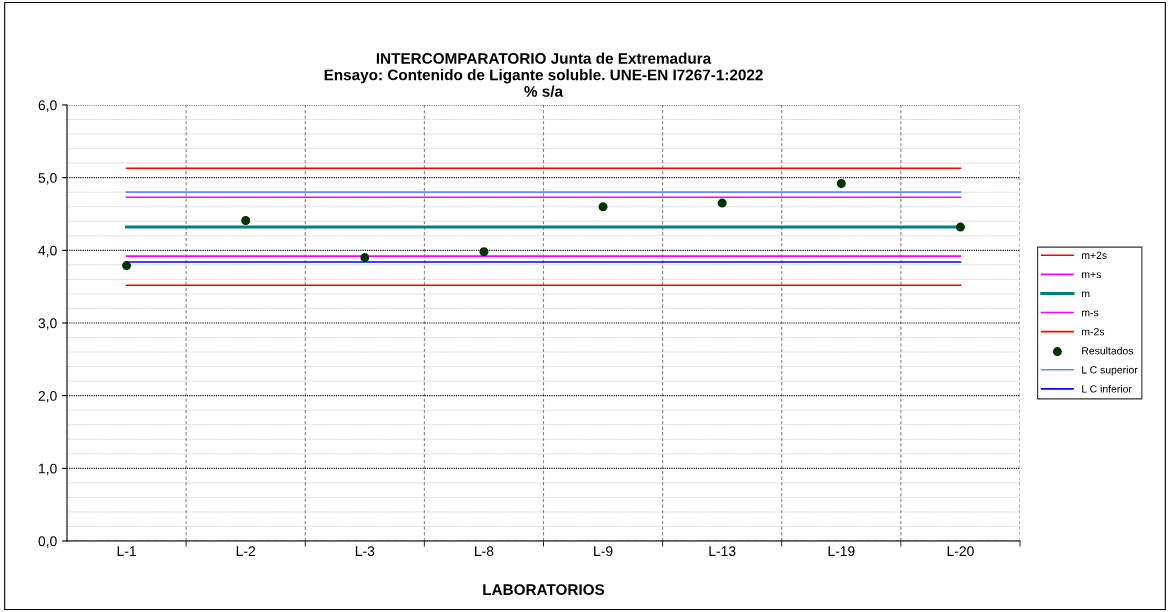  I want to click on y-tick-label: 1,0, so click(48, 469).